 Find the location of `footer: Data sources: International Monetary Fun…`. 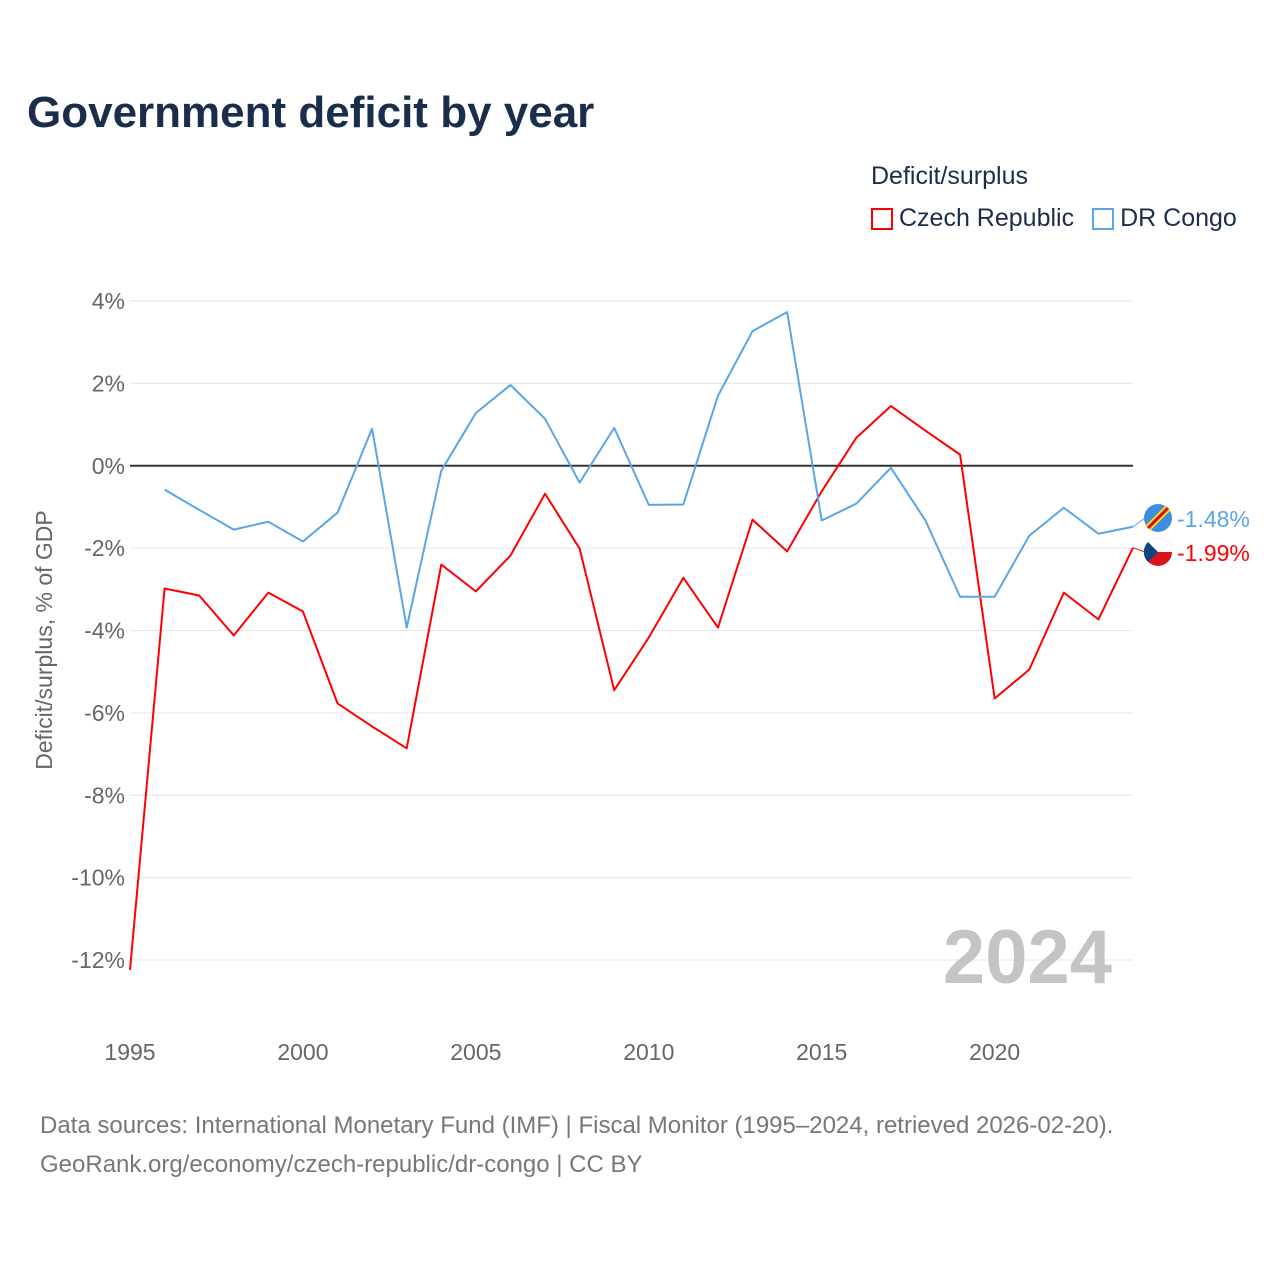

footer: Data sources: International Monetary Fun… is located at coordinates (576, 1145).